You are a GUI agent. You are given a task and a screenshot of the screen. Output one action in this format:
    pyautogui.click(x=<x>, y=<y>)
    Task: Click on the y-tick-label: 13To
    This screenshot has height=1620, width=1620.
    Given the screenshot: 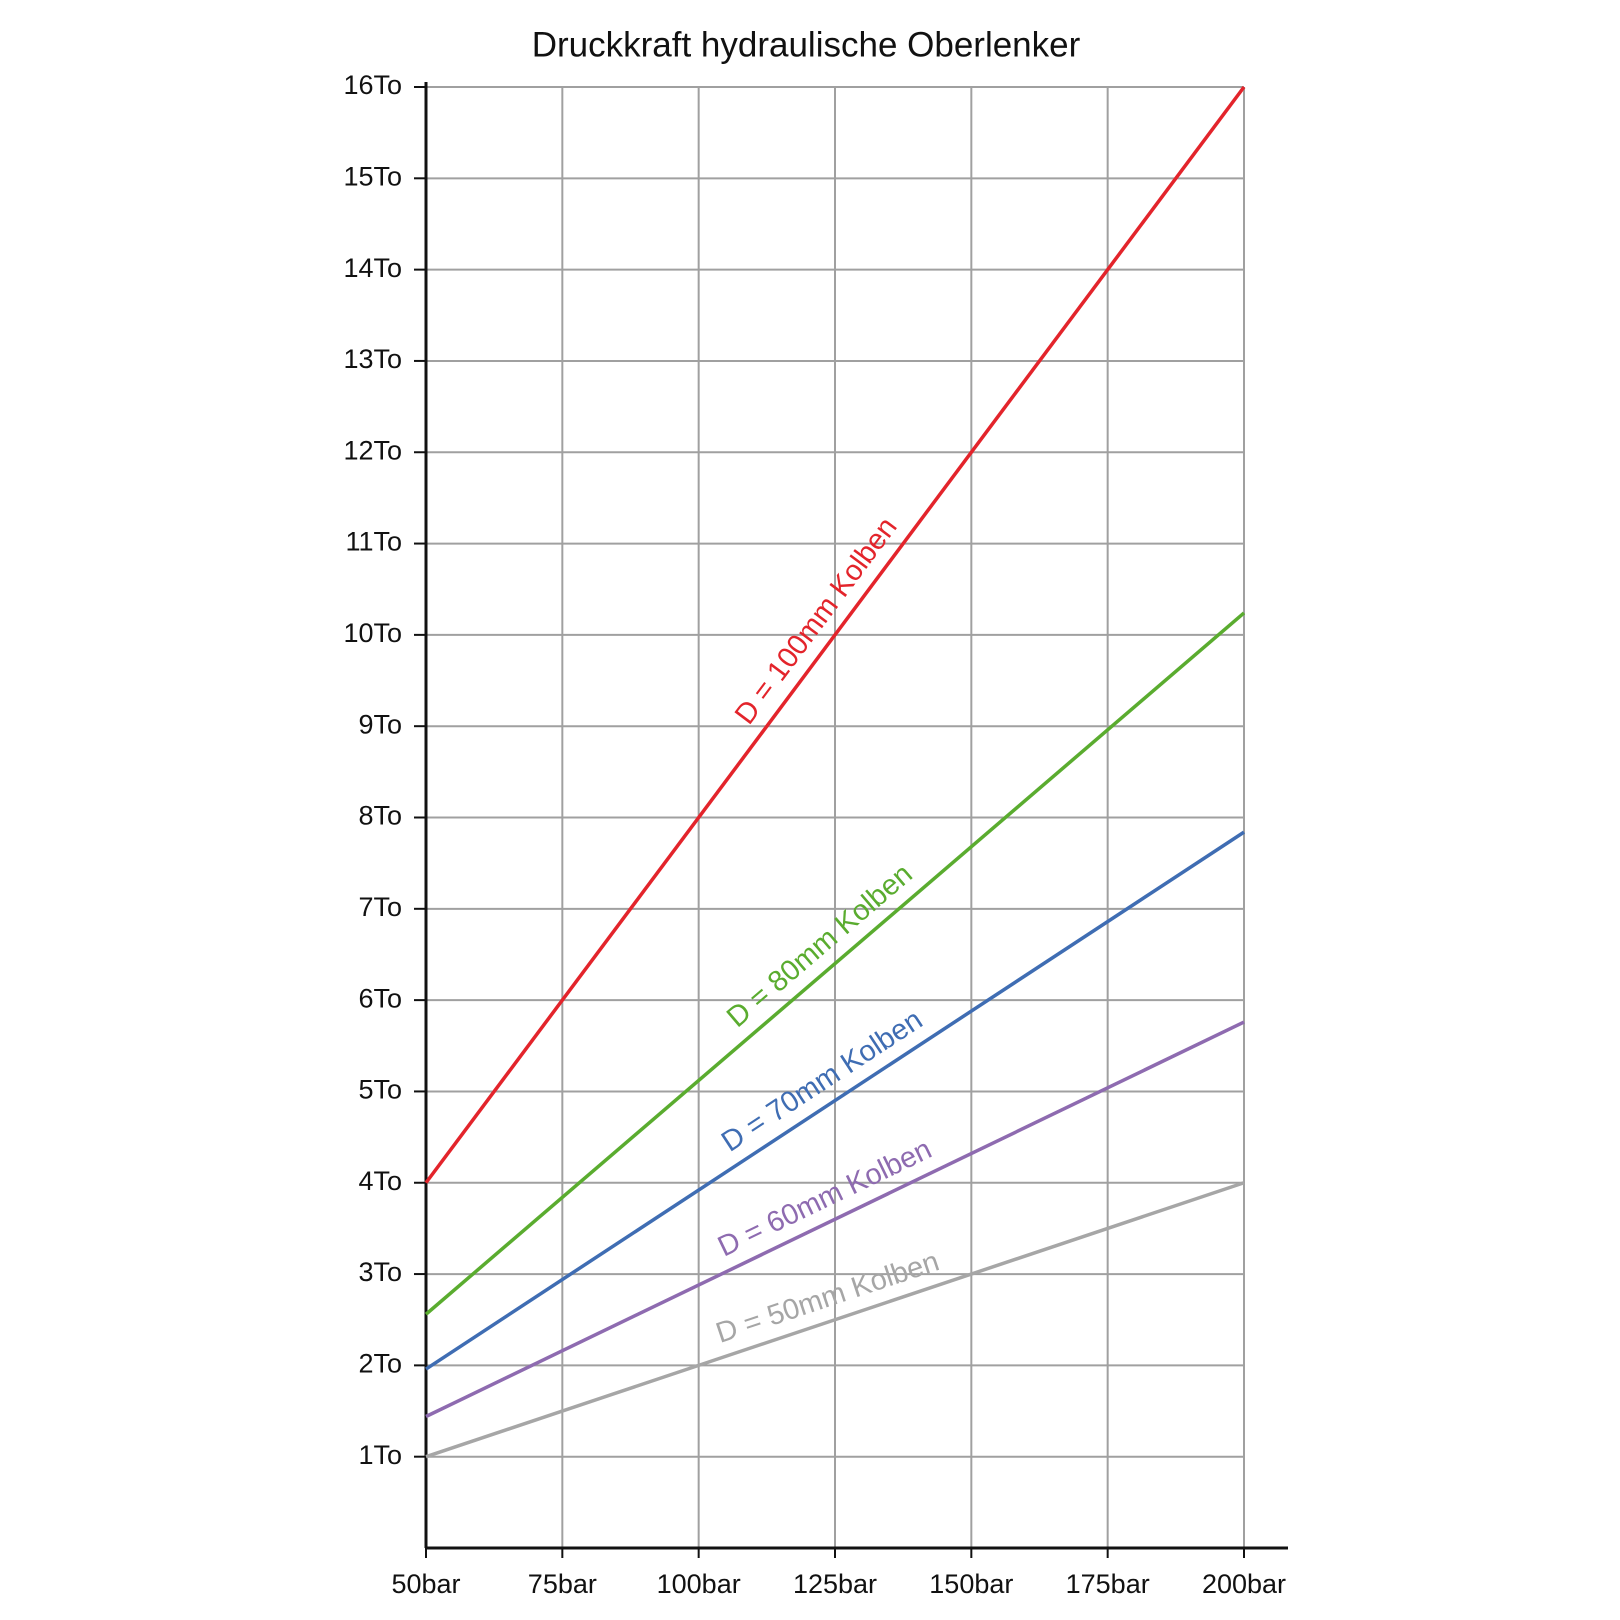 What is the action you would take?
    pyautogui.click(x=372, y=359)
    